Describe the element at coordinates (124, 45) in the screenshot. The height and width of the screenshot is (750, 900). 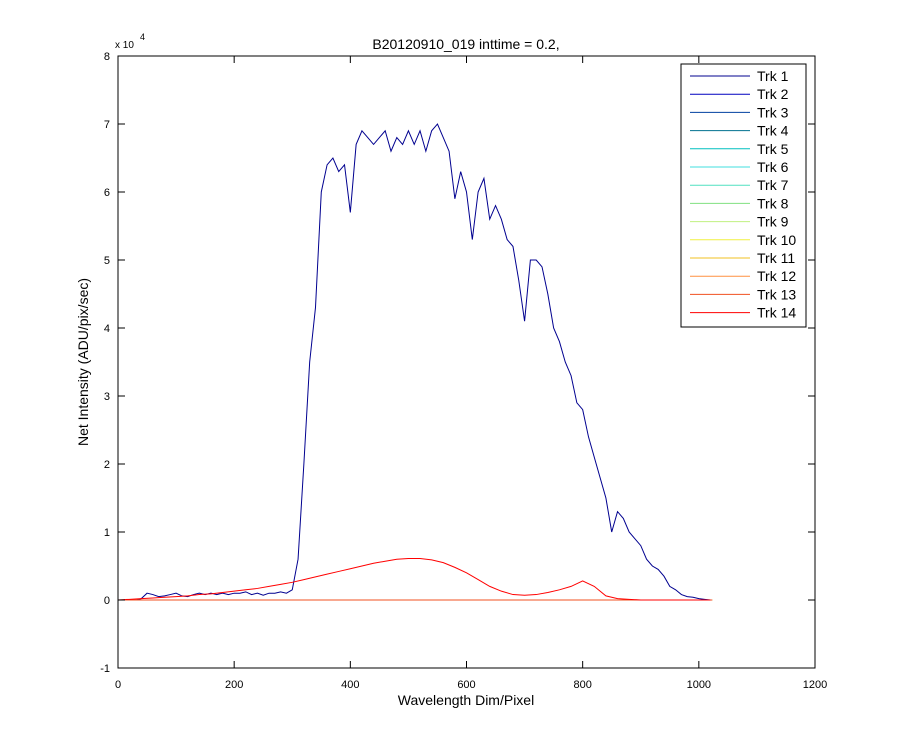
I see `y-exponent-base: x 10` at that location.